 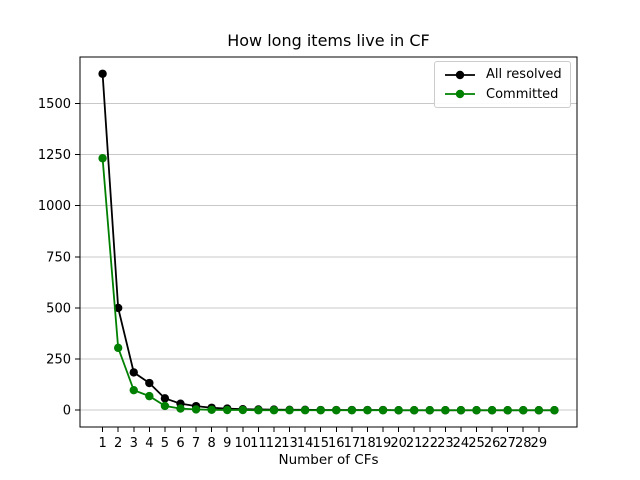 What do you see at coordinates (524, 75) in the screenshot?
I see `legend-label-all-resolved: All resolved` at bounding box center [524, 75].